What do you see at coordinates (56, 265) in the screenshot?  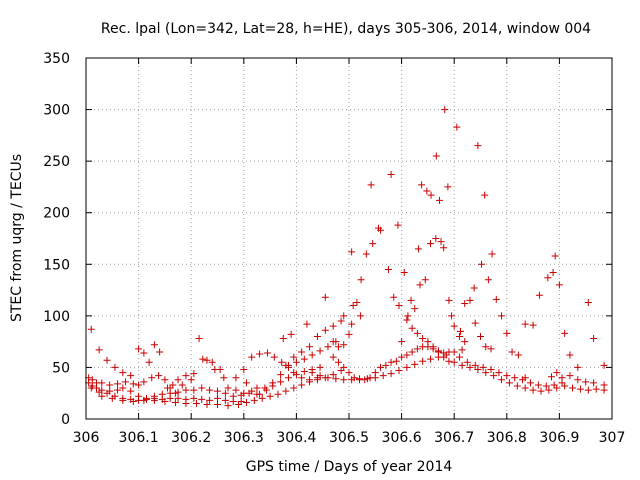 I see `y-tick-label: 150` at bounding box center [56, 265].